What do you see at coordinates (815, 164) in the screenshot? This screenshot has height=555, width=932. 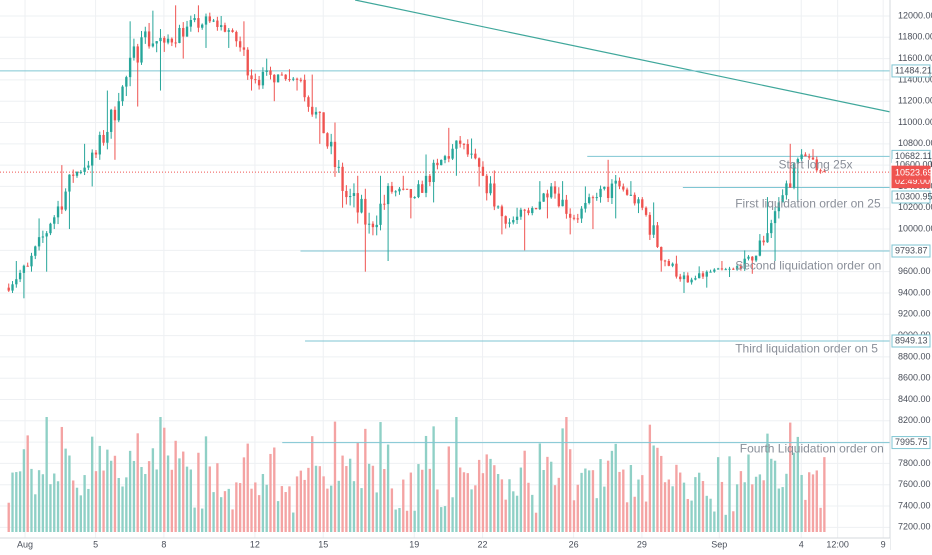 I see `annotation-label: Start long 25x` at bounding box center [815, 164].